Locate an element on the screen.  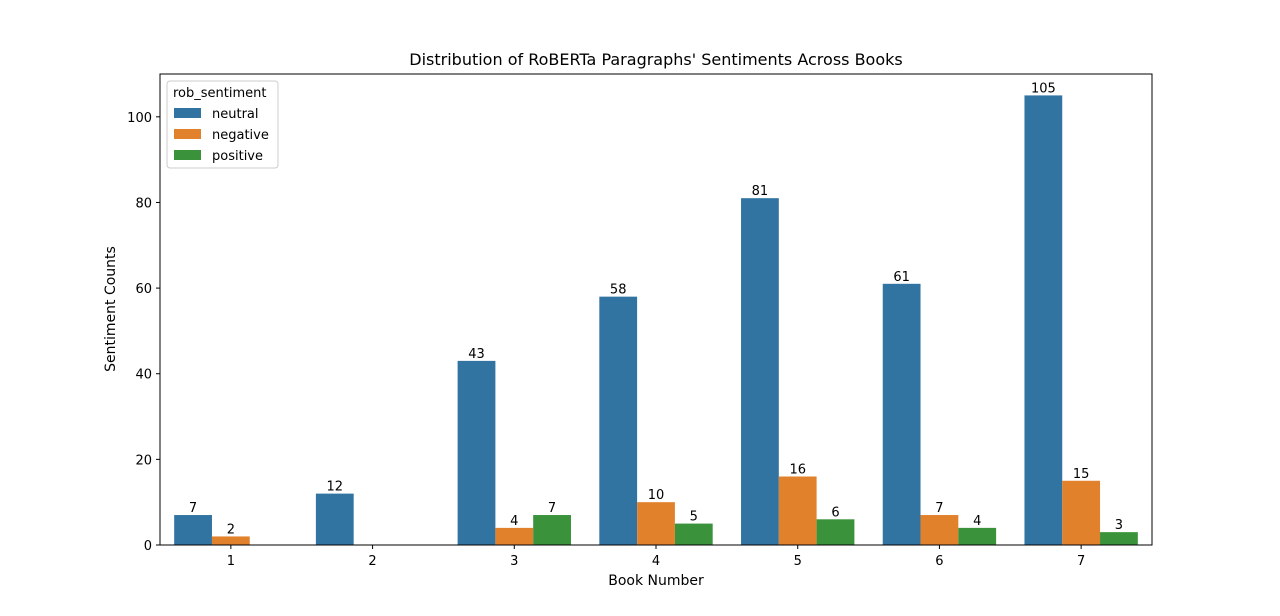
bar-value-label: 10 is located at coordinates (656, 495).